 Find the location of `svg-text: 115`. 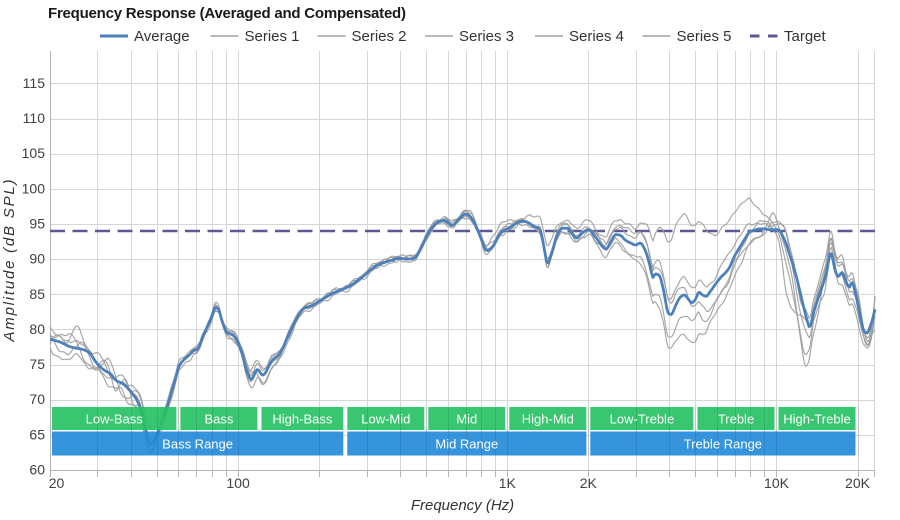

svg-text: 115 is located at coordinates (34, 83).